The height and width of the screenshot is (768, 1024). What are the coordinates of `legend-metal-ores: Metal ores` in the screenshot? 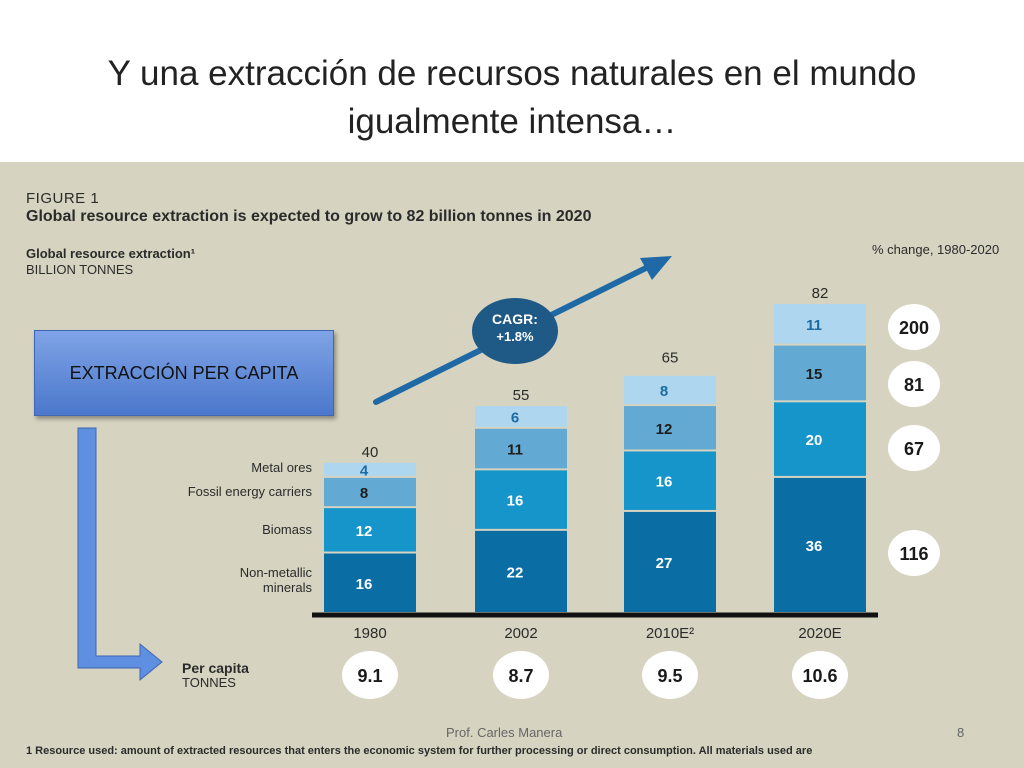 It's located at (281, 467).